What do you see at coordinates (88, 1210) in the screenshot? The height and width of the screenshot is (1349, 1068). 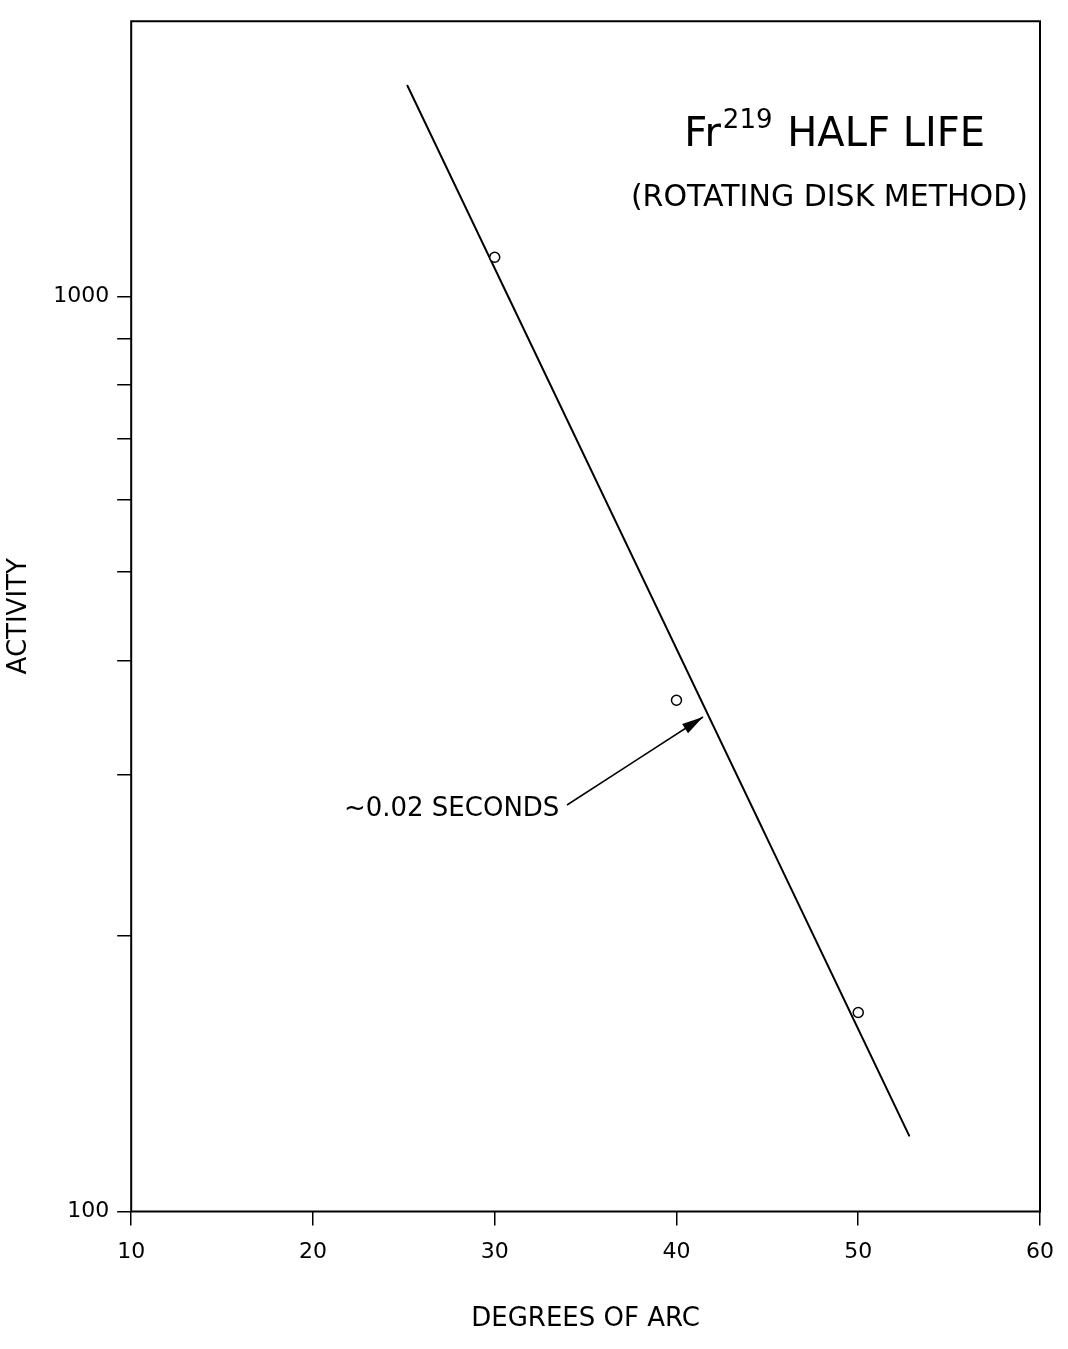 I see `y-tick-label: 100` at bounding box center [88, 1210].